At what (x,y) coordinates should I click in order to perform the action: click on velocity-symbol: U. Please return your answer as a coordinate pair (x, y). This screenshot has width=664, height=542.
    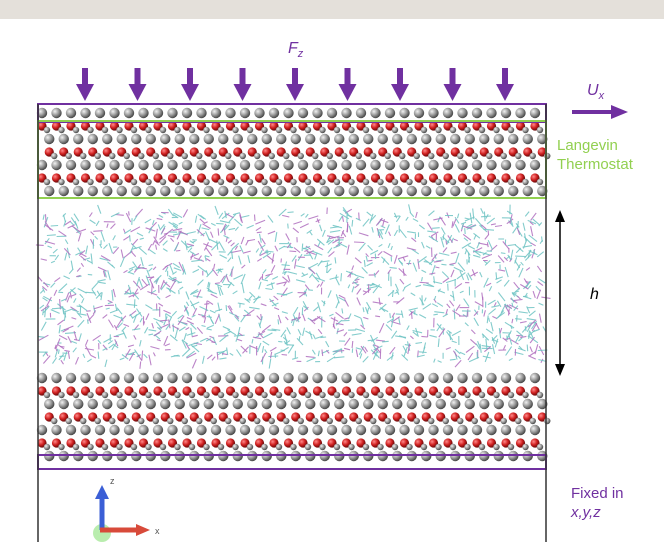
    Looking at the image, I should click on (593, 90).